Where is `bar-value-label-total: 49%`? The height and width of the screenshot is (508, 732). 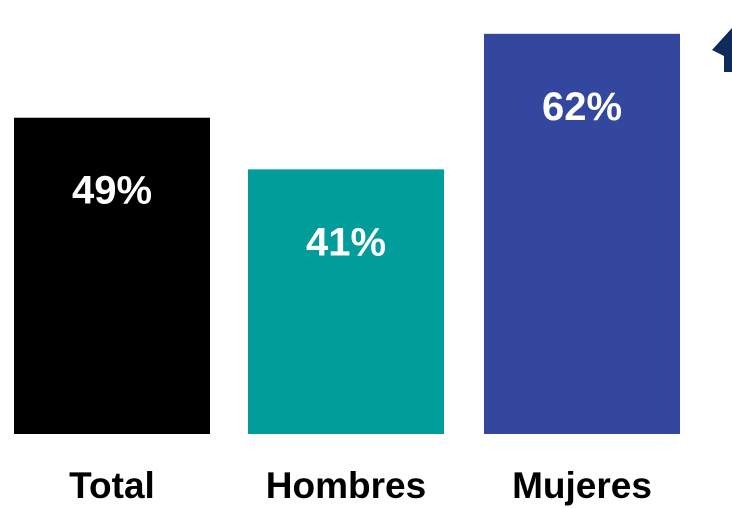 bar-value-label-total: 49% is located at coordinates (112, 191).